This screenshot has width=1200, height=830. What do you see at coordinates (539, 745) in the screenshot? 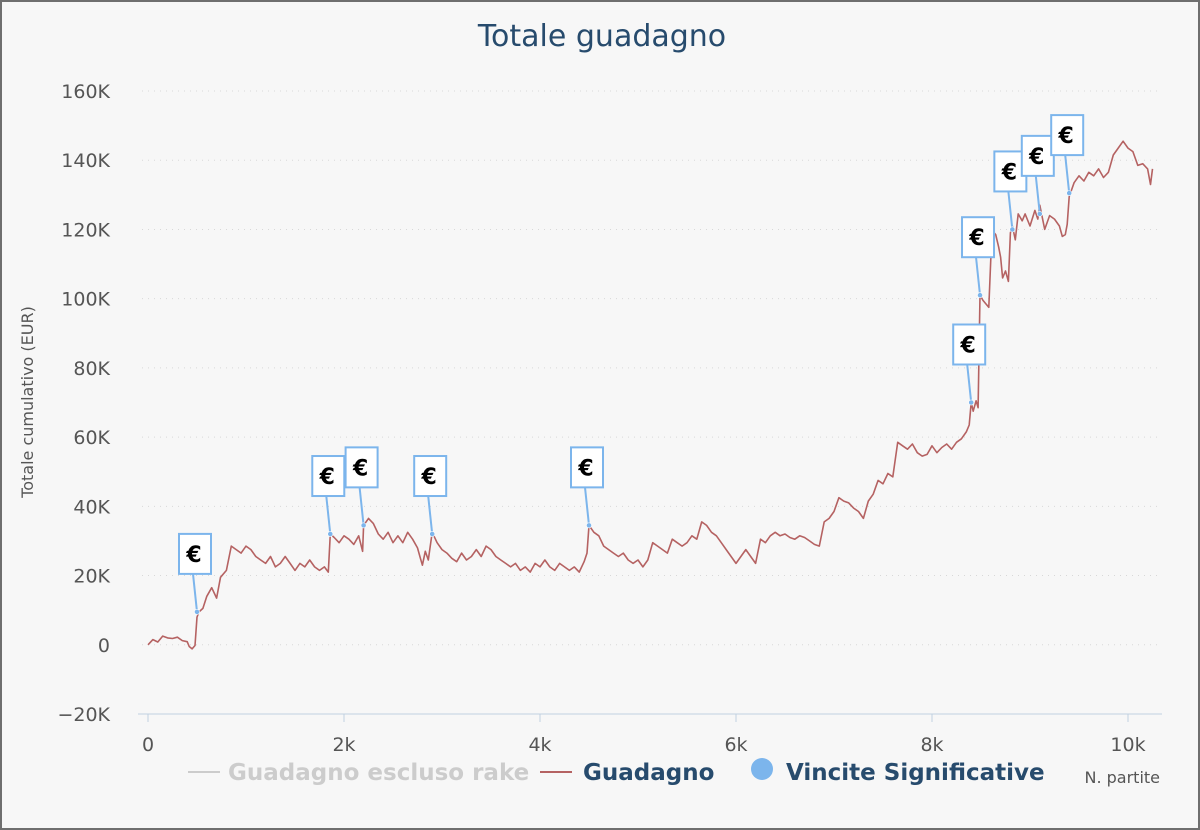
I see `x-tick-label: 4k` at bounding box center [539, 745].